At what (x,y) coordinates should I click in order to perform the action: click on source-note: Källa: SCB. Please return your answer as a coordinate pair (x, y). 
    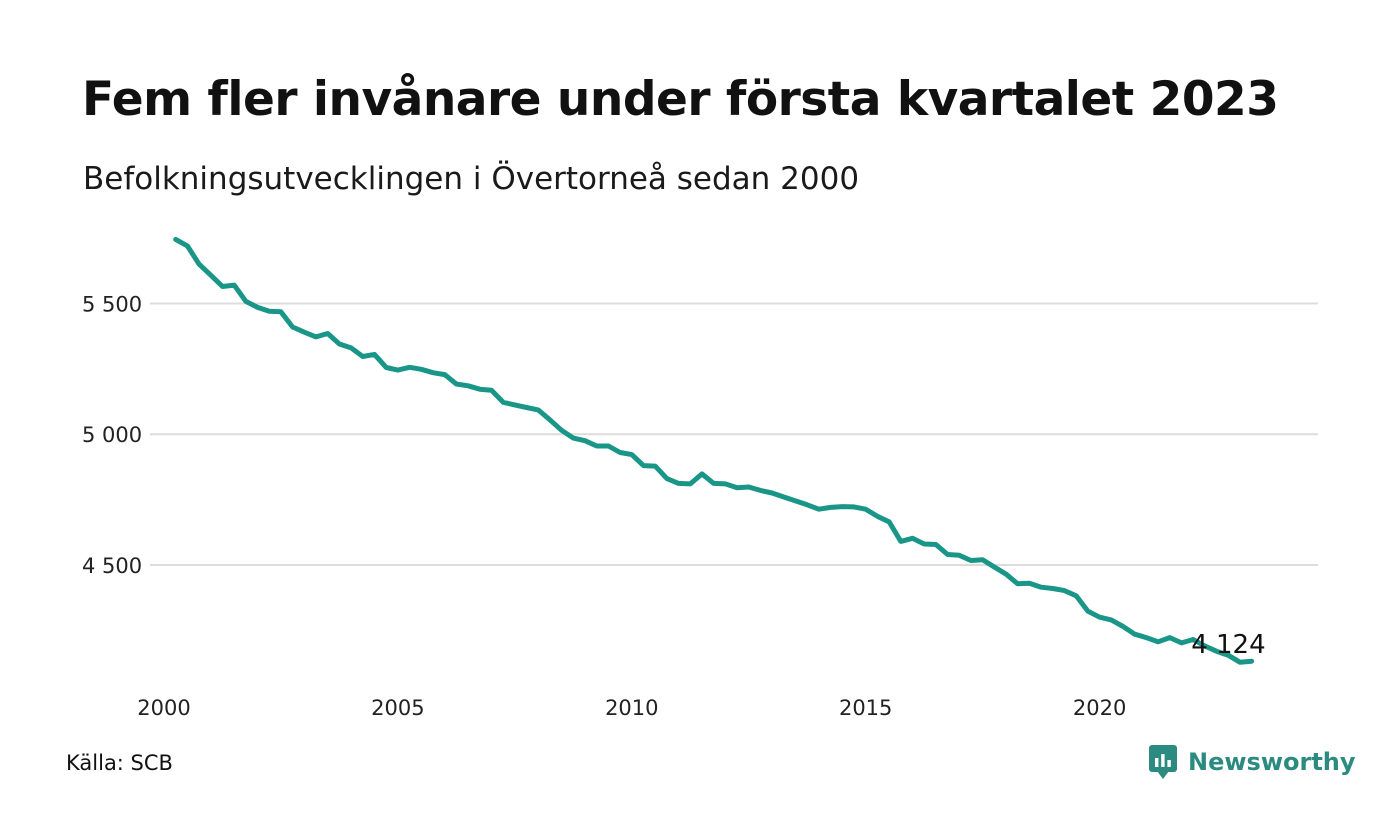
    Looking at the image, I should click on (119, 763).